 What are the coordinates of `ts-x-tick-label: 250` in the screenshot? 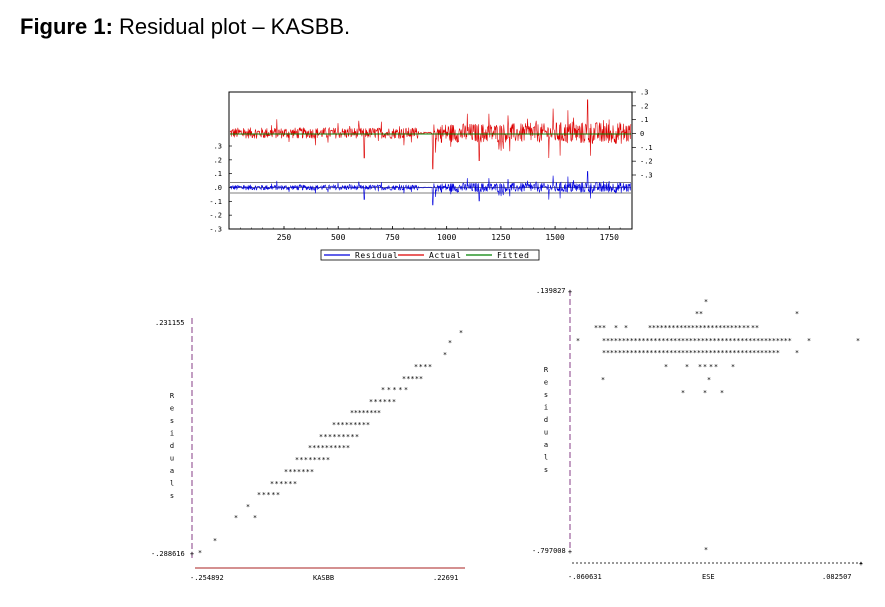 It's located at (284, 237).